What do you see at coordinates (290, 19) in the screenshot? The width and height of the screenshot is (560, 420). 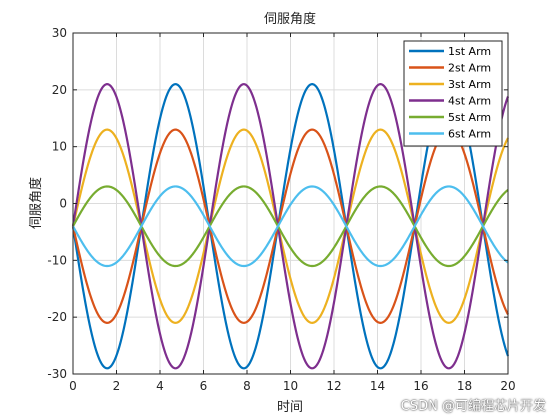 I see `chart-title: 伺服角度` at bounding box center [290, 19].